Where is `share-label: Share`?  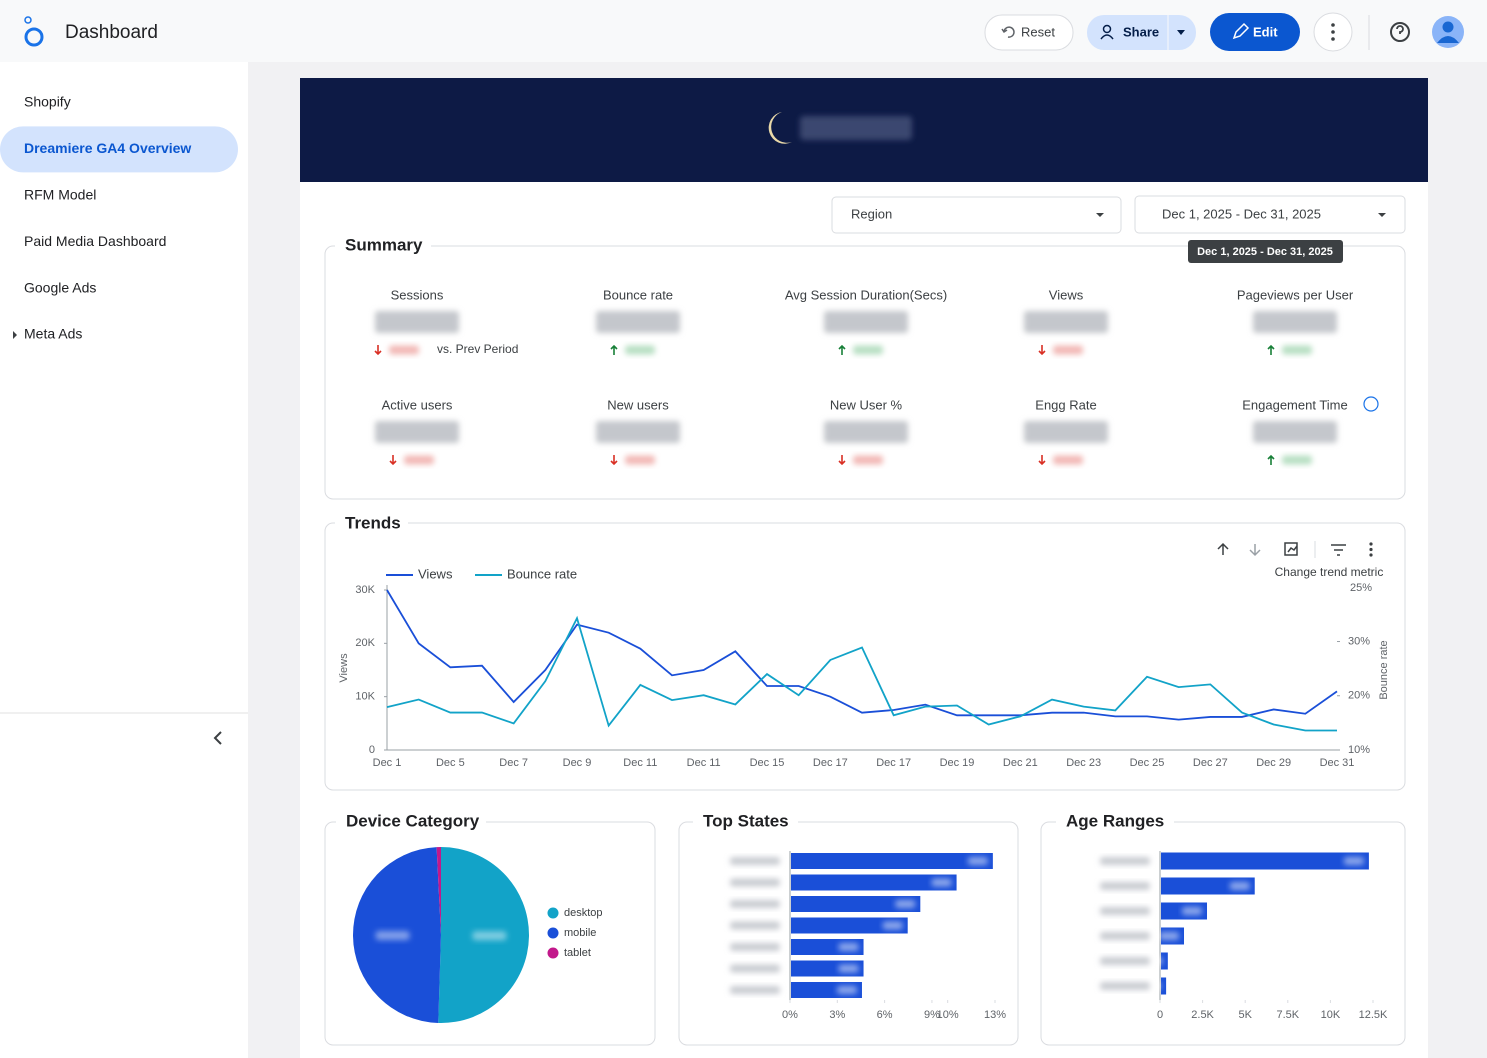 share-label: Share is located at coordinates (1141, 31).